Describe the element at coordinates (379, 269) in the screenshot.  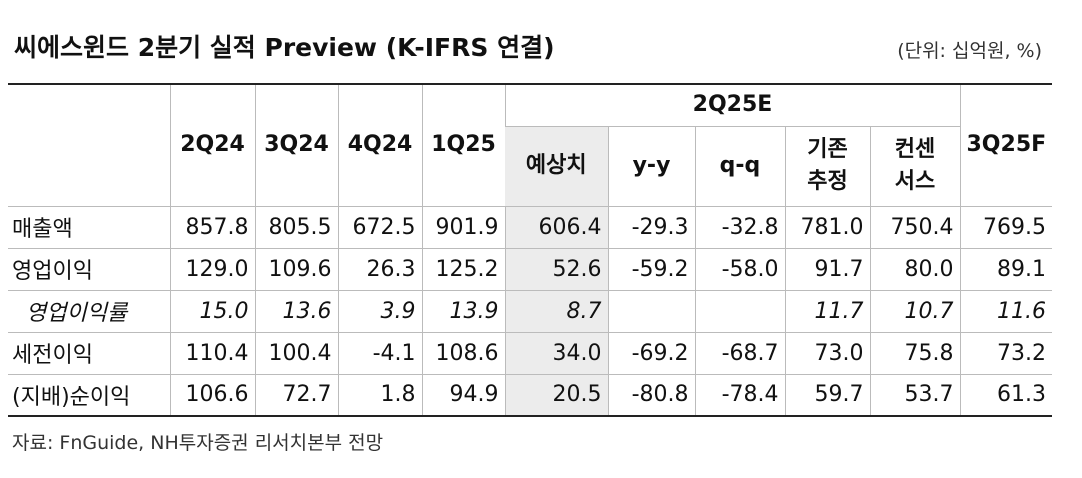
I see `value-cell: 26.3` at that location.